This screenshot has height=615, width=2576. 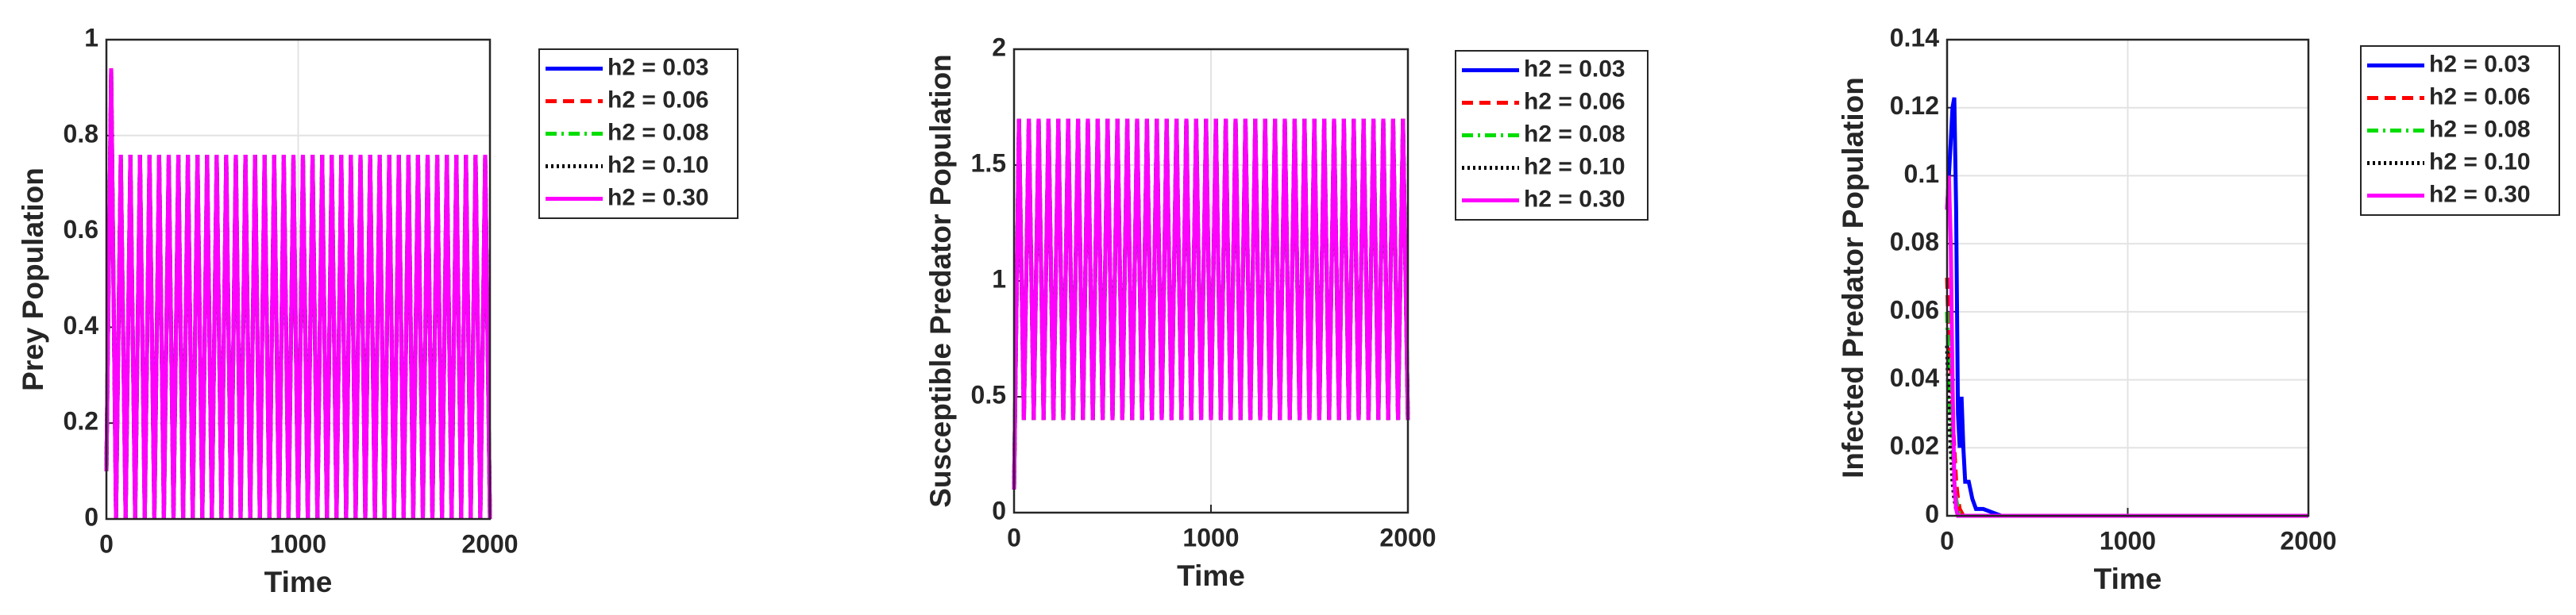 What do you see at coordinates (1915, 378) in the screenshot?
I see `y-tick-label: 0.04` at bounding box center [1915, 378].